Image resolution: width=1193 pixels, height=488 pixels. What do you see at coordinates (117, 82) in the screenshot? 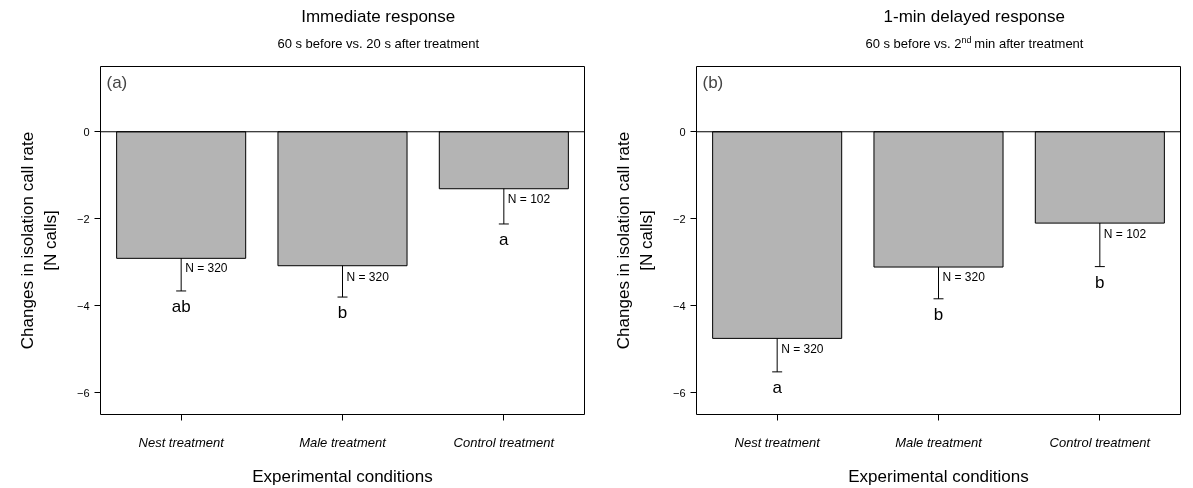
I see `annotation: (a)` at bounding box center [117, 82].